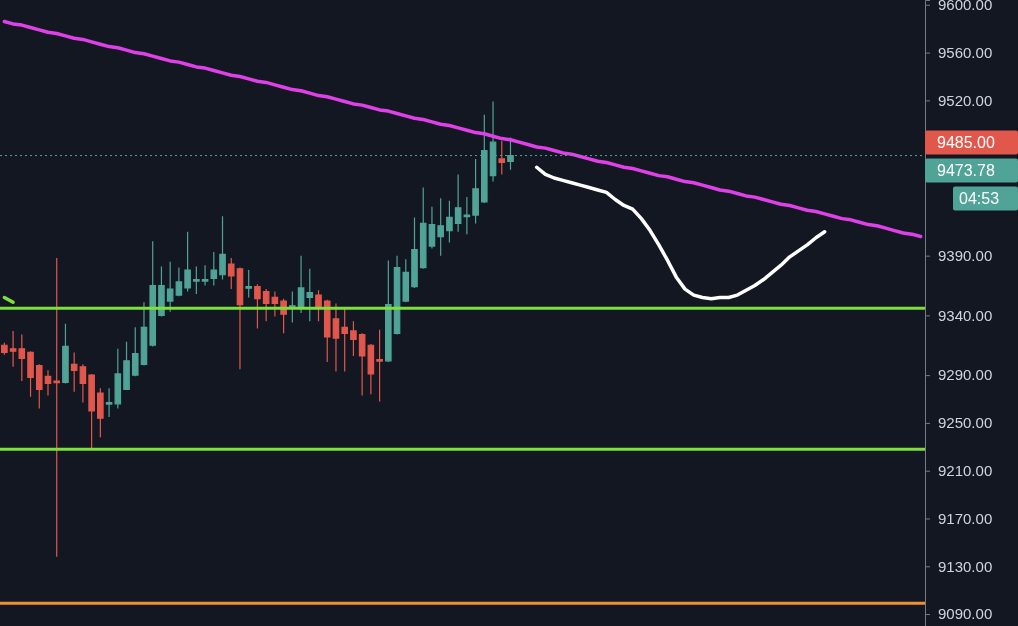 This screenshot has height=626, width=1018. What do you see at coordinates (965, 518) in the screenshot?
I see `y-tick-label: 9170.00` at bounding box center [965, 518].